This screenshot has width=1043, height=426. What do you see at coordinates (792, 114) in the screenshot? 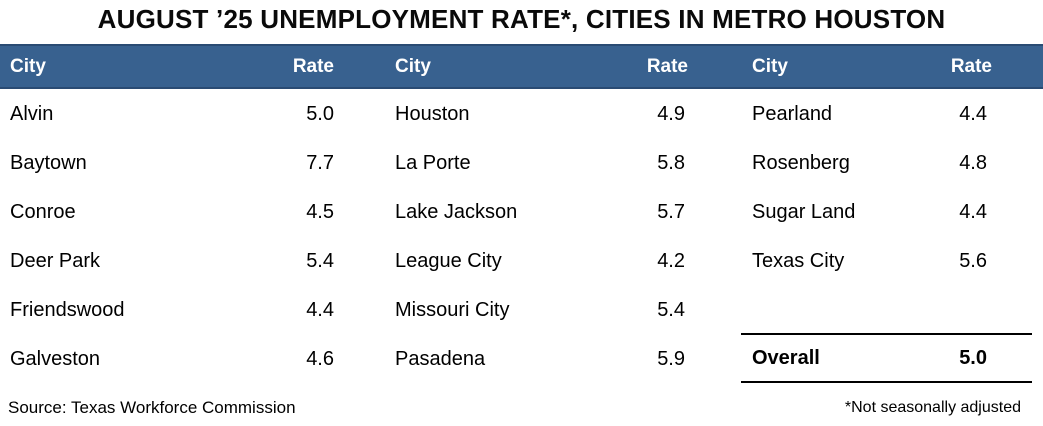
I see `city-name: Pearland` at bounding box center [792, 114].